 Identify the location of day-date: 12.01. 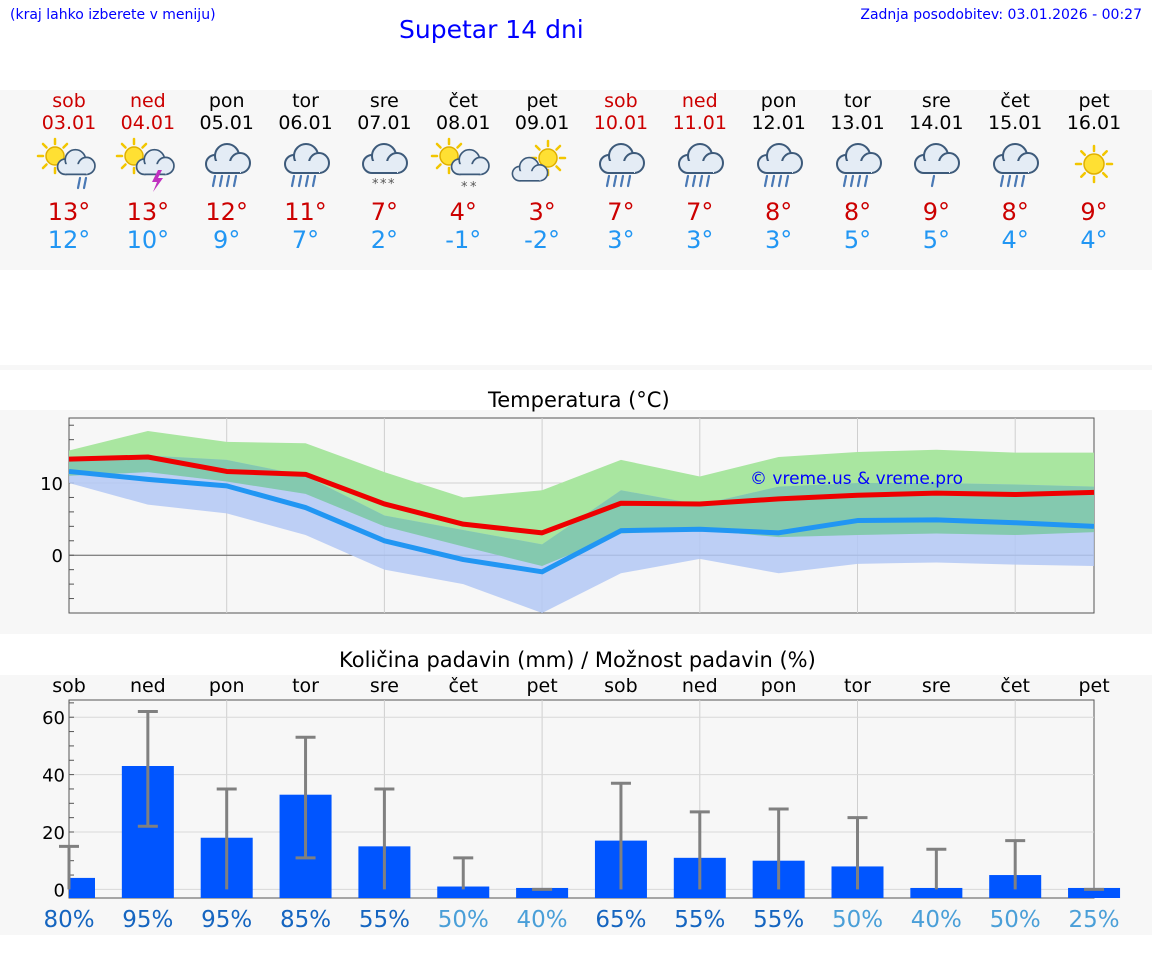
(778, 123).